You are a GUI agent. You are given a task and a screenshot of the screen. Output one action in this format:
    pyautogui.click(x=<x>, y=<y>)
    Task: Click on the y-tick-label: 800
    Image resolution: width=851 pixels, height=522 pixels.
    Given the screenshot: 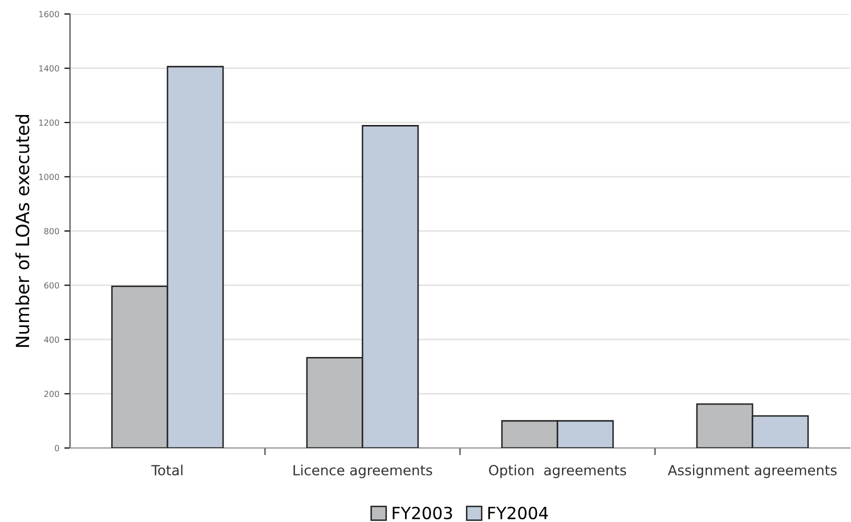 What is the action you would take?
    pyautogui.click(x=52, y=231)
    